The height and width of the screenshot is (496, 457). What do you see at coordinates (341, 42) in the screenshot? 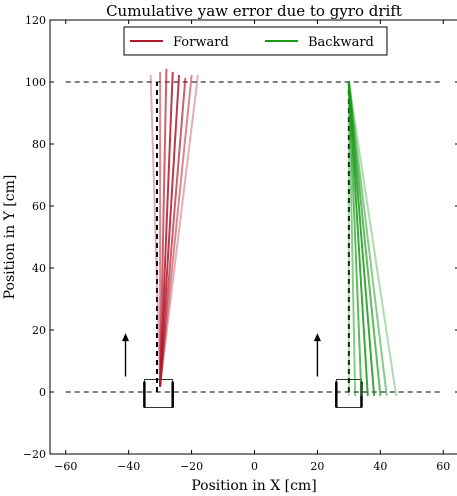
I see `legend-label-backward: Backward` at bounding box center [341, 42].